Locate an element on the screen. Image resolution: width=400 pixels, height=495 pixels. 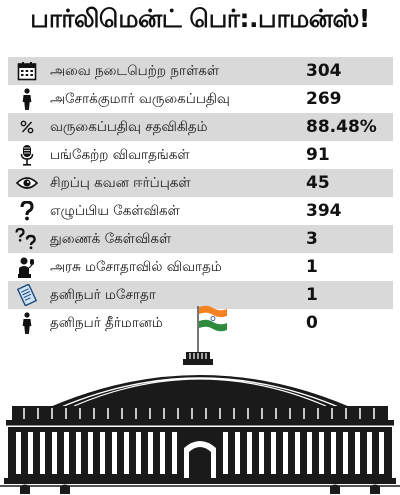
speaker-icon is located at coordinates (27, 267).